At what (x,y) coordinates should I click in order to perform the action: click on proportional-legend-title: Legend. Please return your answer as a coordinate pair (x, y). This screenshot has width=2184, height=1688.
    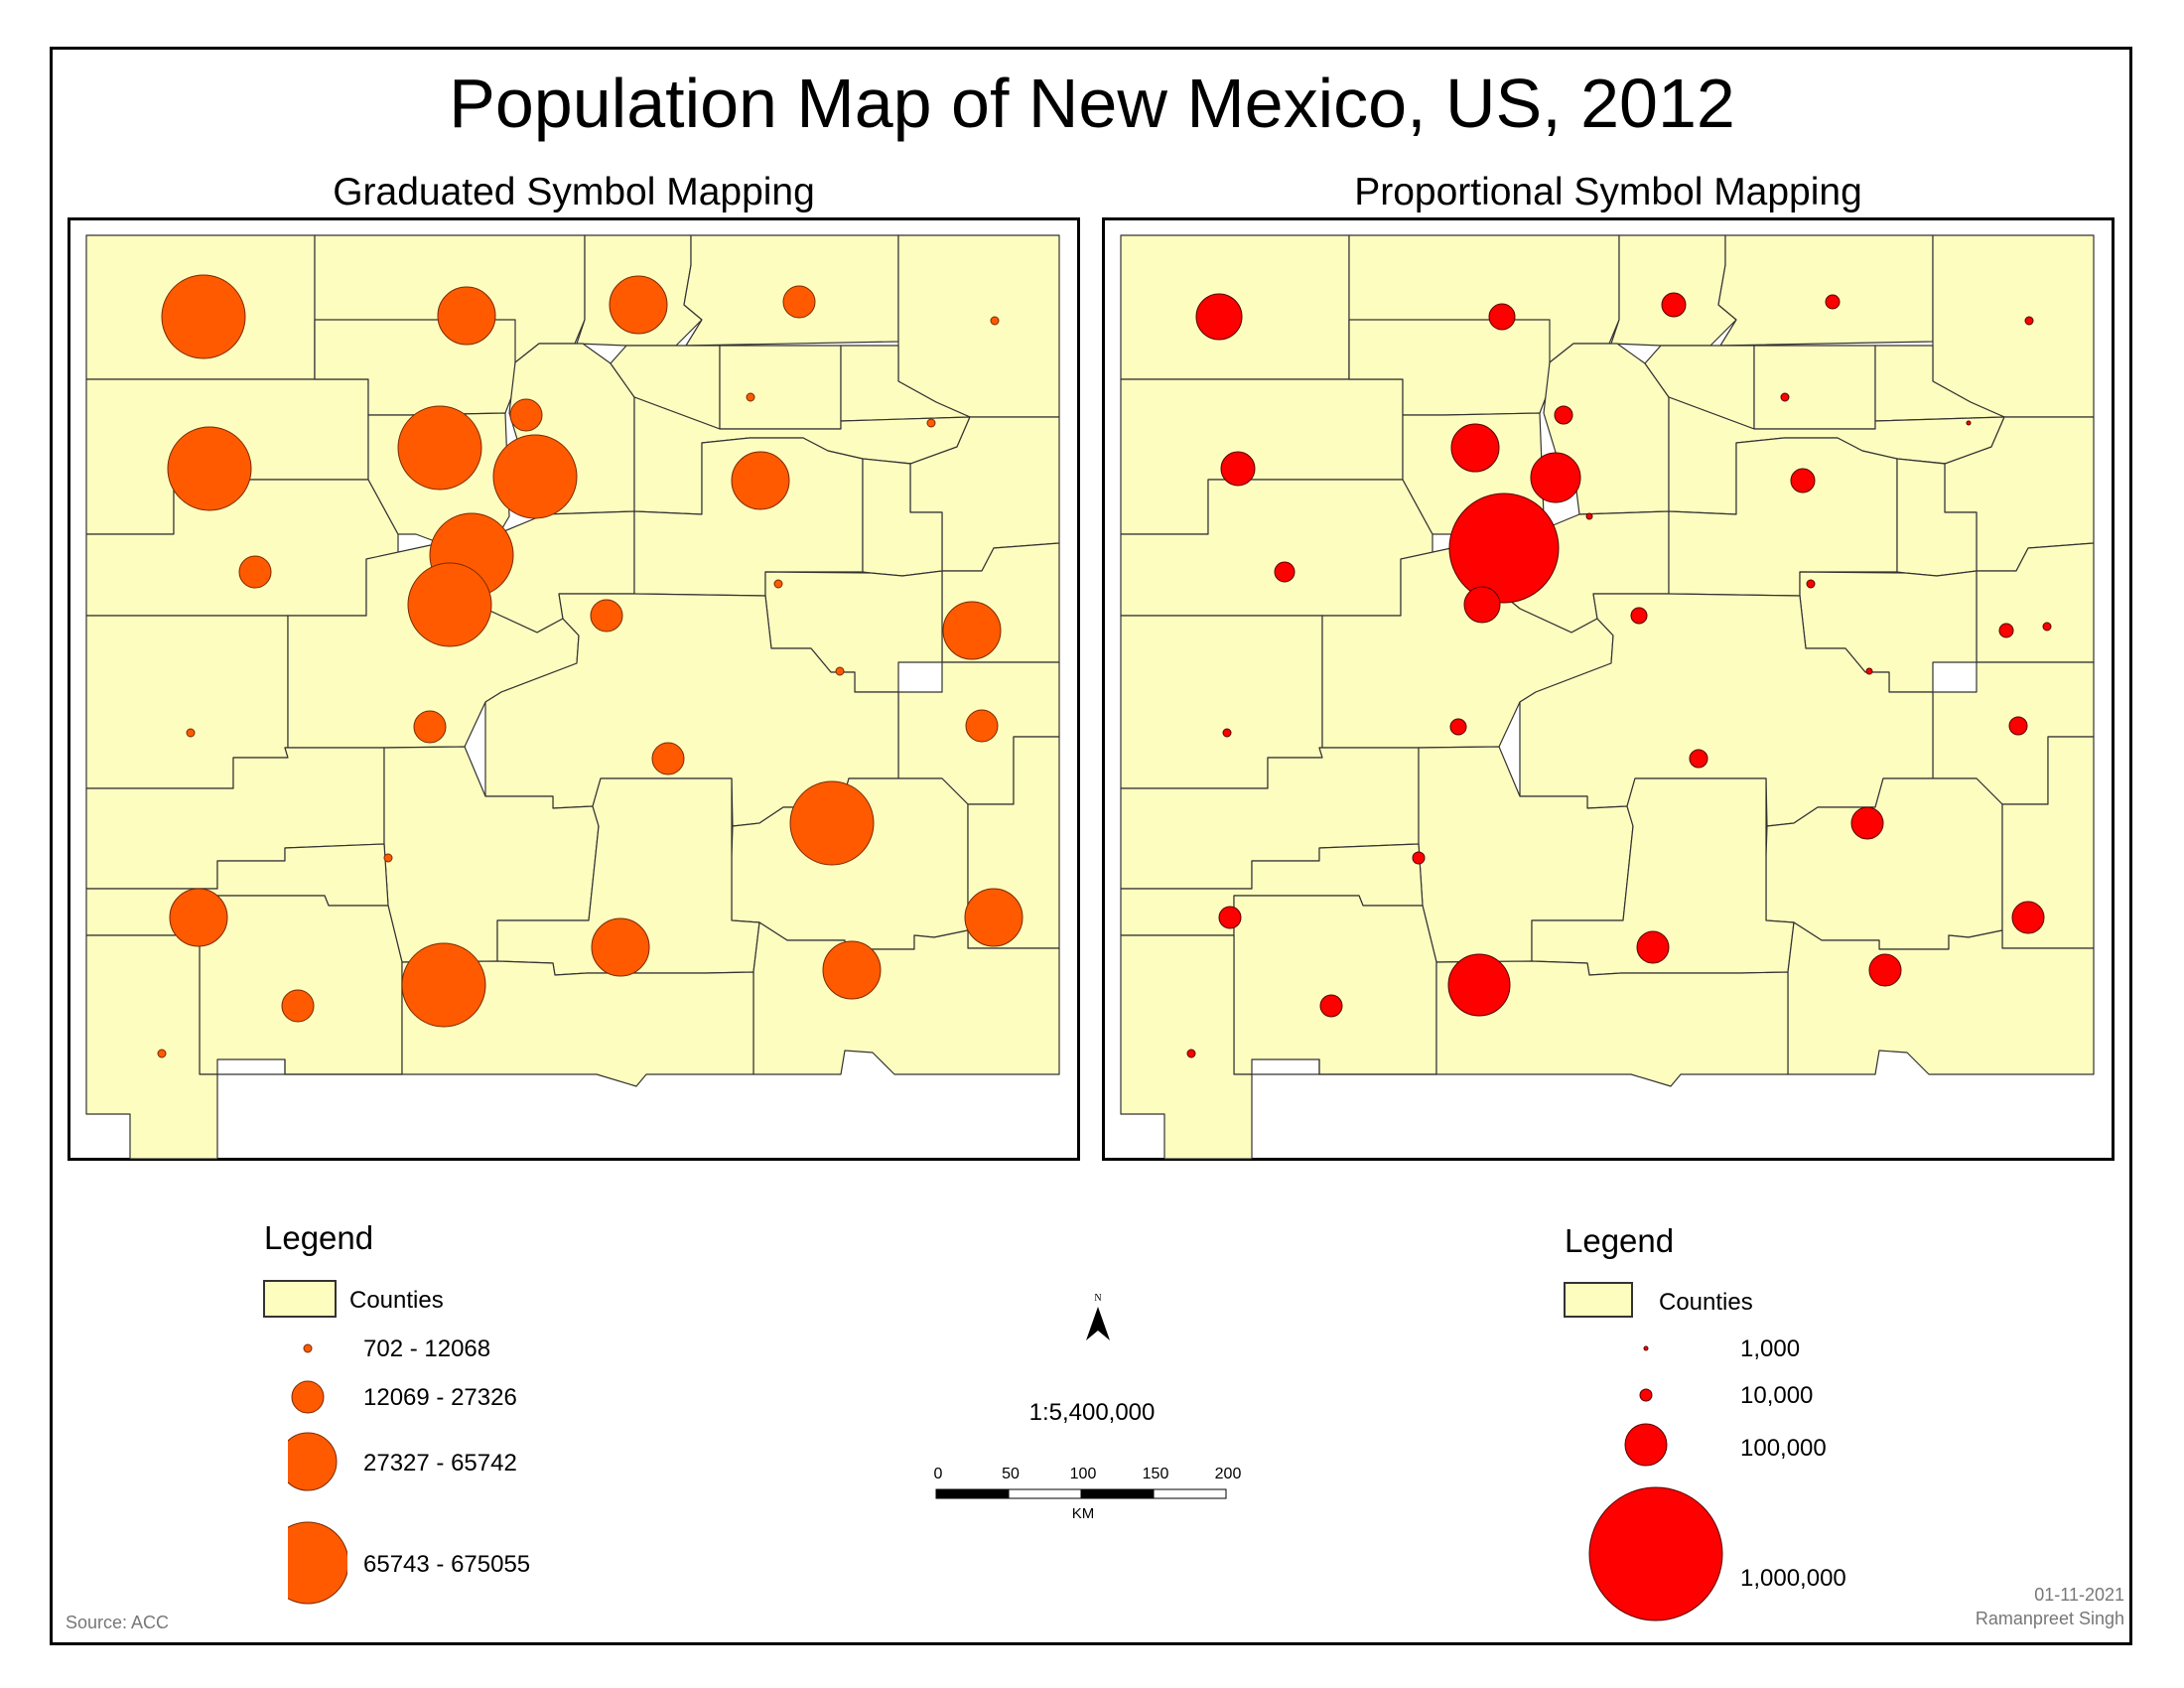
    Looking at the image, I should click on (1620, 1240).